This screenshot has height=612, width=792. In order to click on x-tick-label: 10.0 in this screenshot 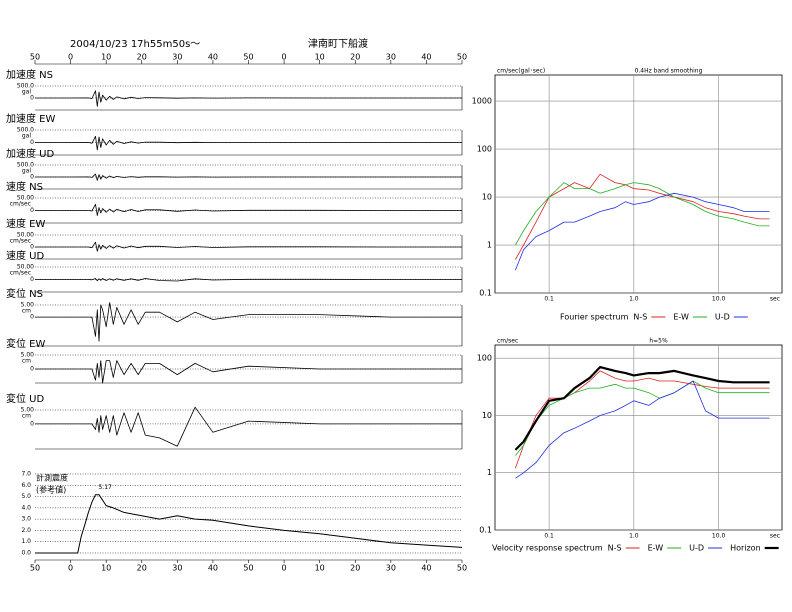, I will do `click(719, 536)`.